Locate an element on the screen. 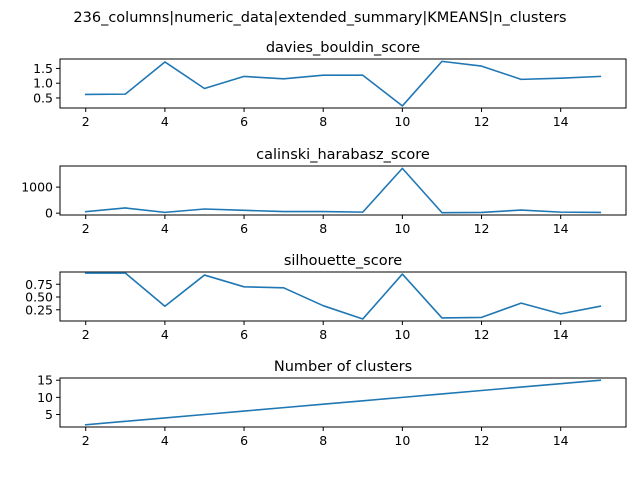 Image resolution: width=640 pixels, height=480 pixels. y-tick-label: 0.25 is located at coordinates (39, 309).